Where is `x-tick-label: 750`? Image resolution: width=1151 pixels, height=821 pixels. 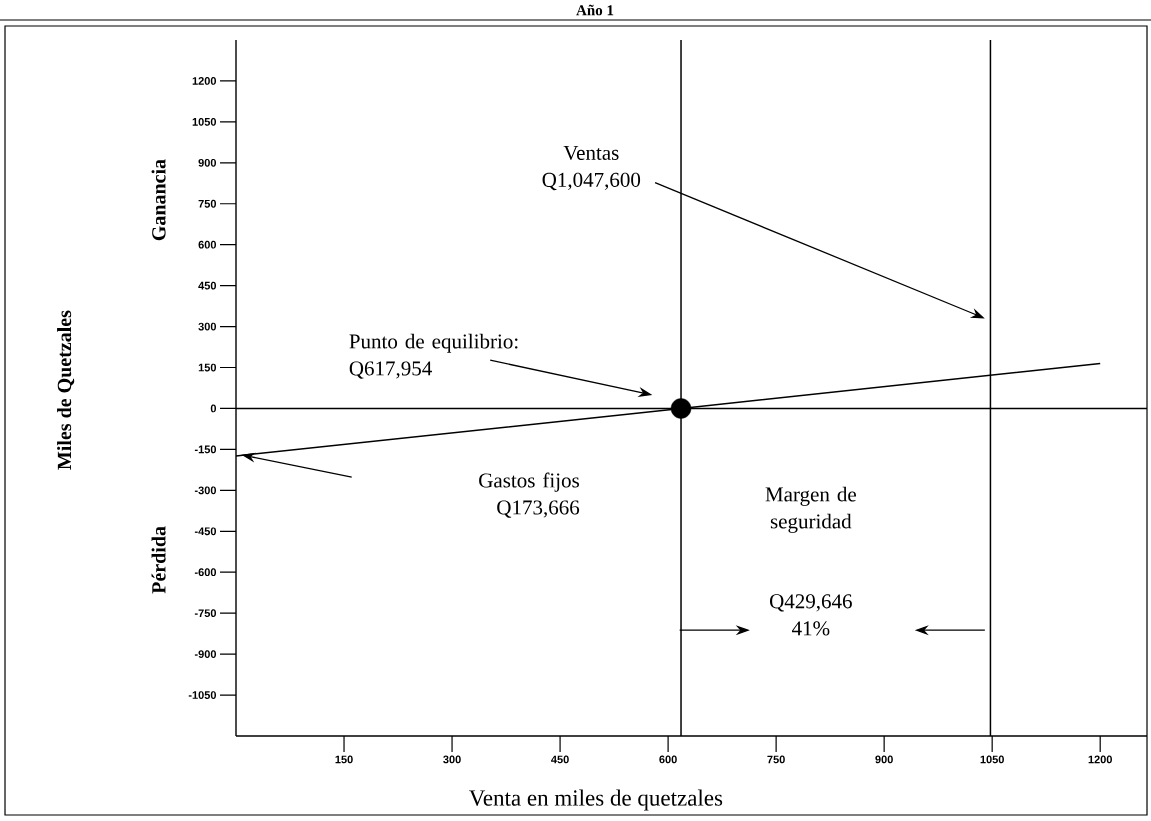 x-tick-label: 750 is located at coordinates (776, 759).